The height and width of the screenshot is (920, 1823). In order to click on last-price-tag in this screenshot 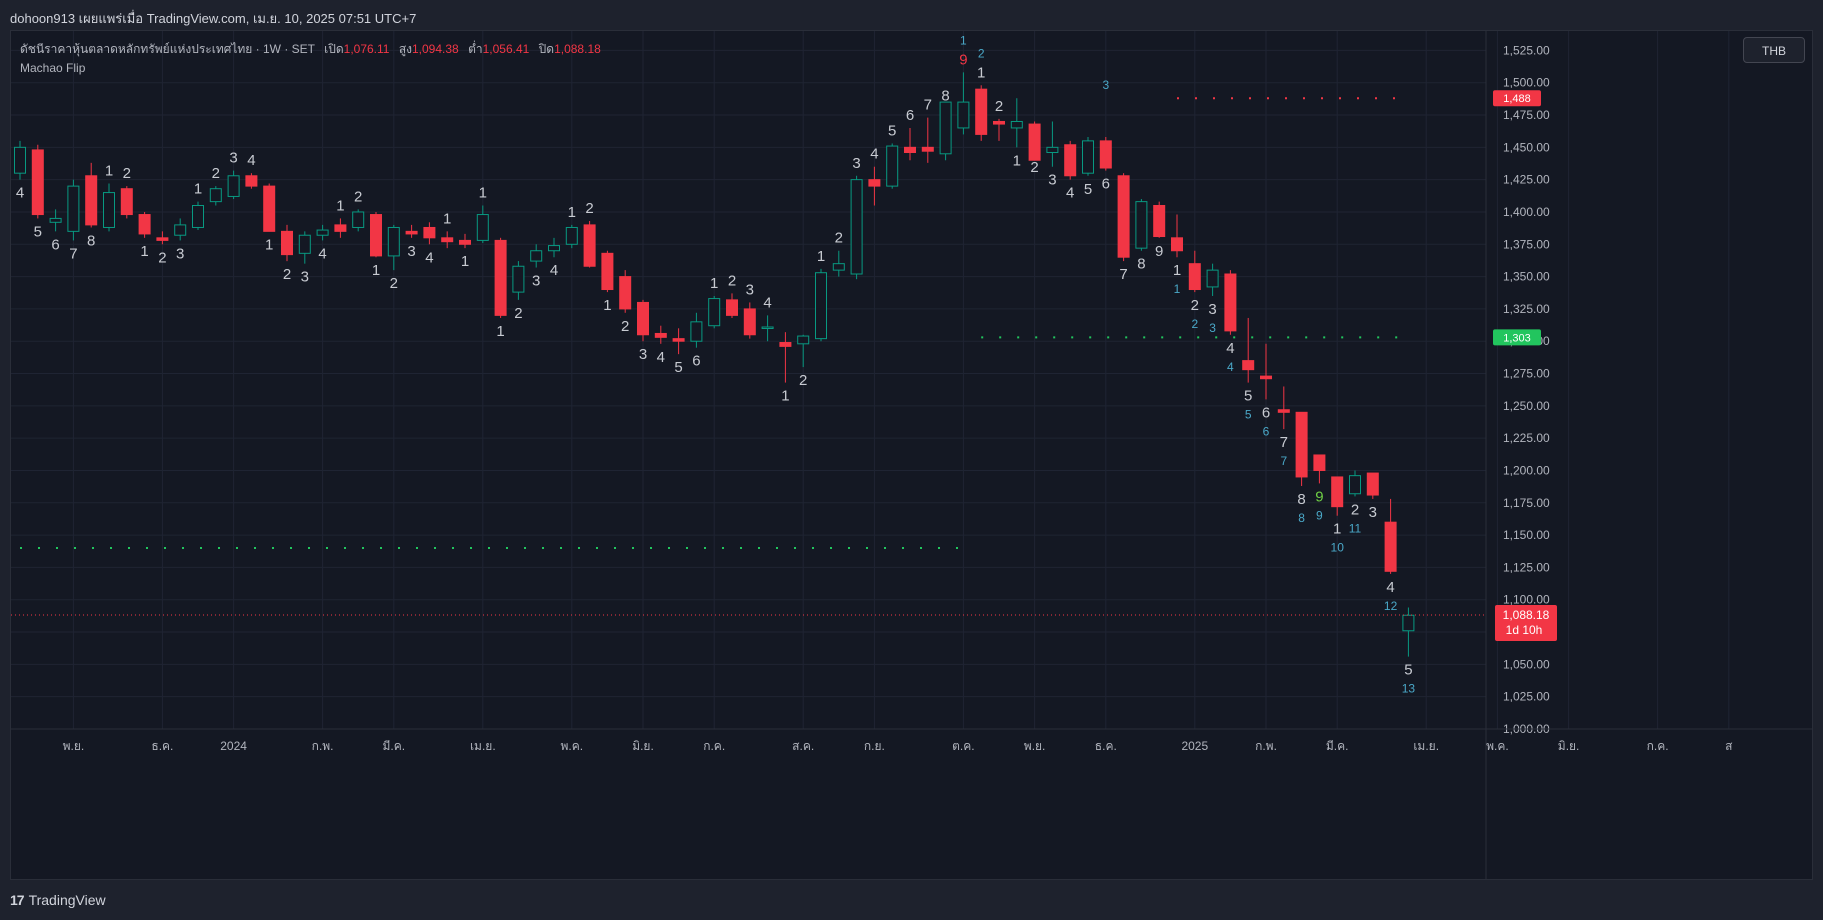, I will do `click(1526, 623)`.